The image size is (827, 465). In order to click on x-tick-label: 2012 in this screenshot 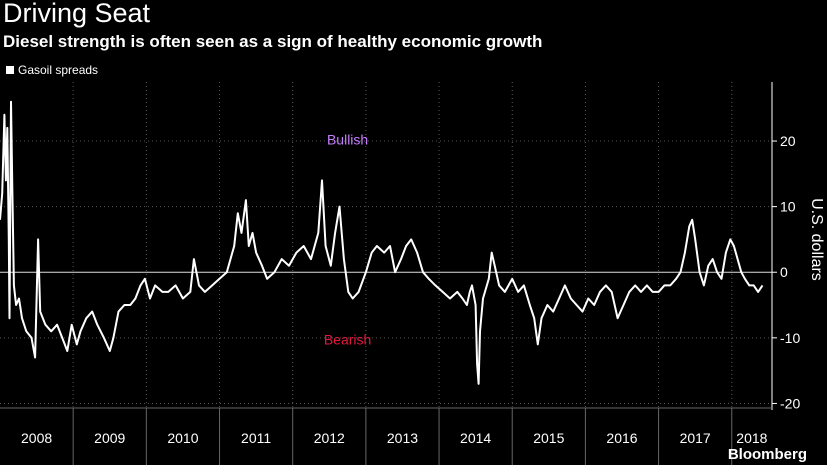, I will do `click(329, 438)`.